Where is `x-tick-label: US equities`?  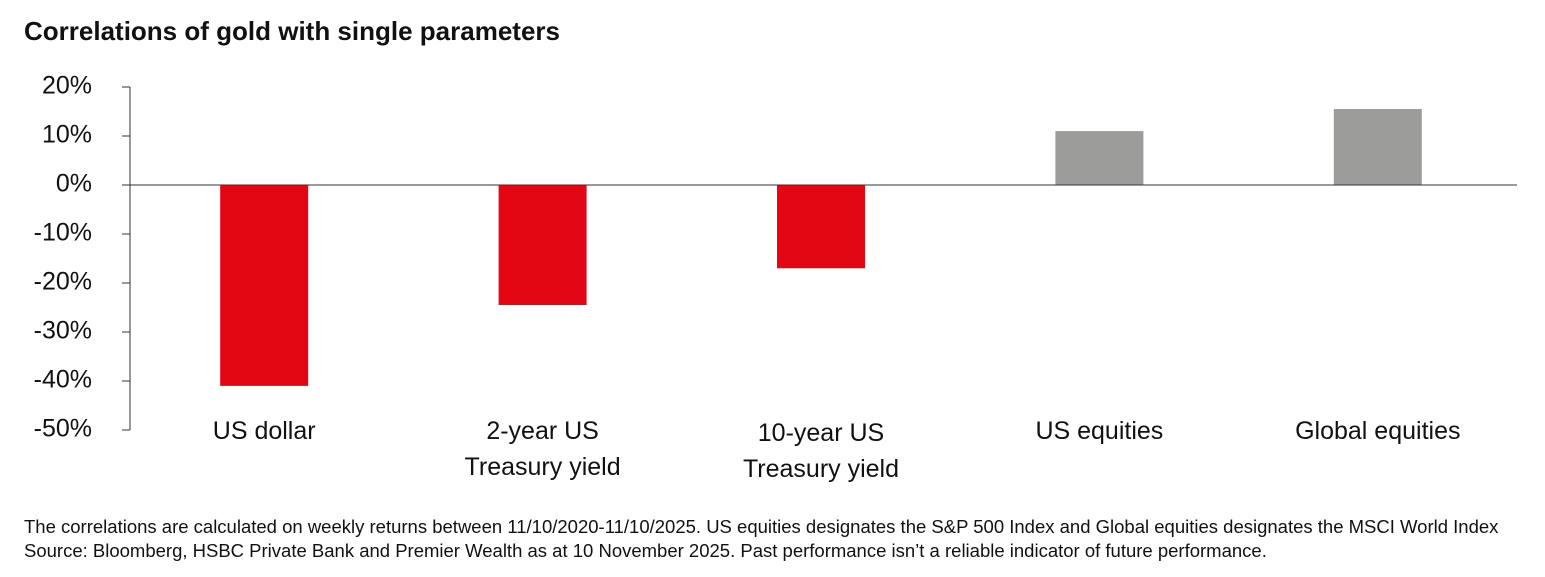 x-tick-label: US equities is located at coordinates (1099, 431).